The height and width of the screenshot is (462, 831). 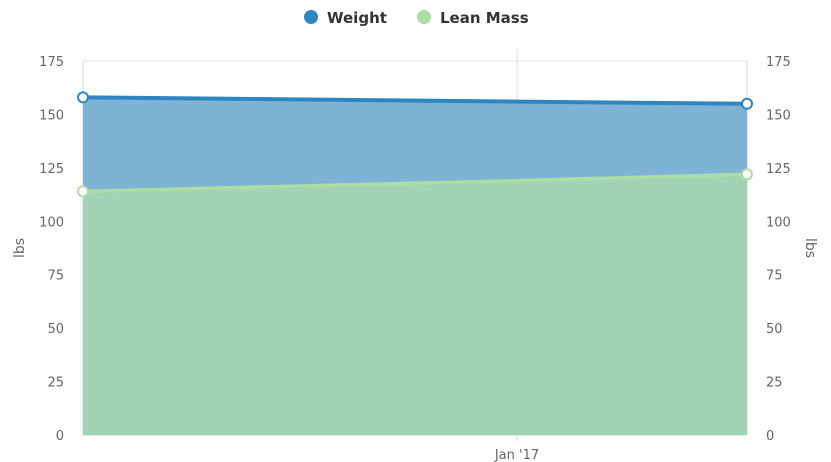 What do you see at coordinates (778, 169) in the screenshot?
I see `y-tick-right-125: 125` at bounding box center [778, 169].